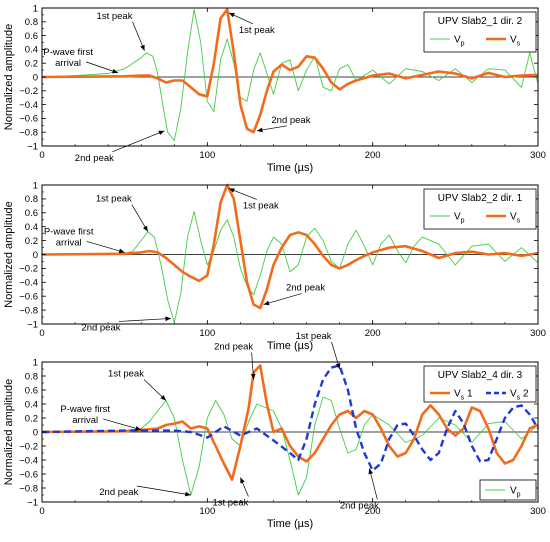 The width and height of the screenshot is (550, 542). Describe the element at coordinates (515, 41) in the screenshot. I see `legend-label: Vs` at that location.